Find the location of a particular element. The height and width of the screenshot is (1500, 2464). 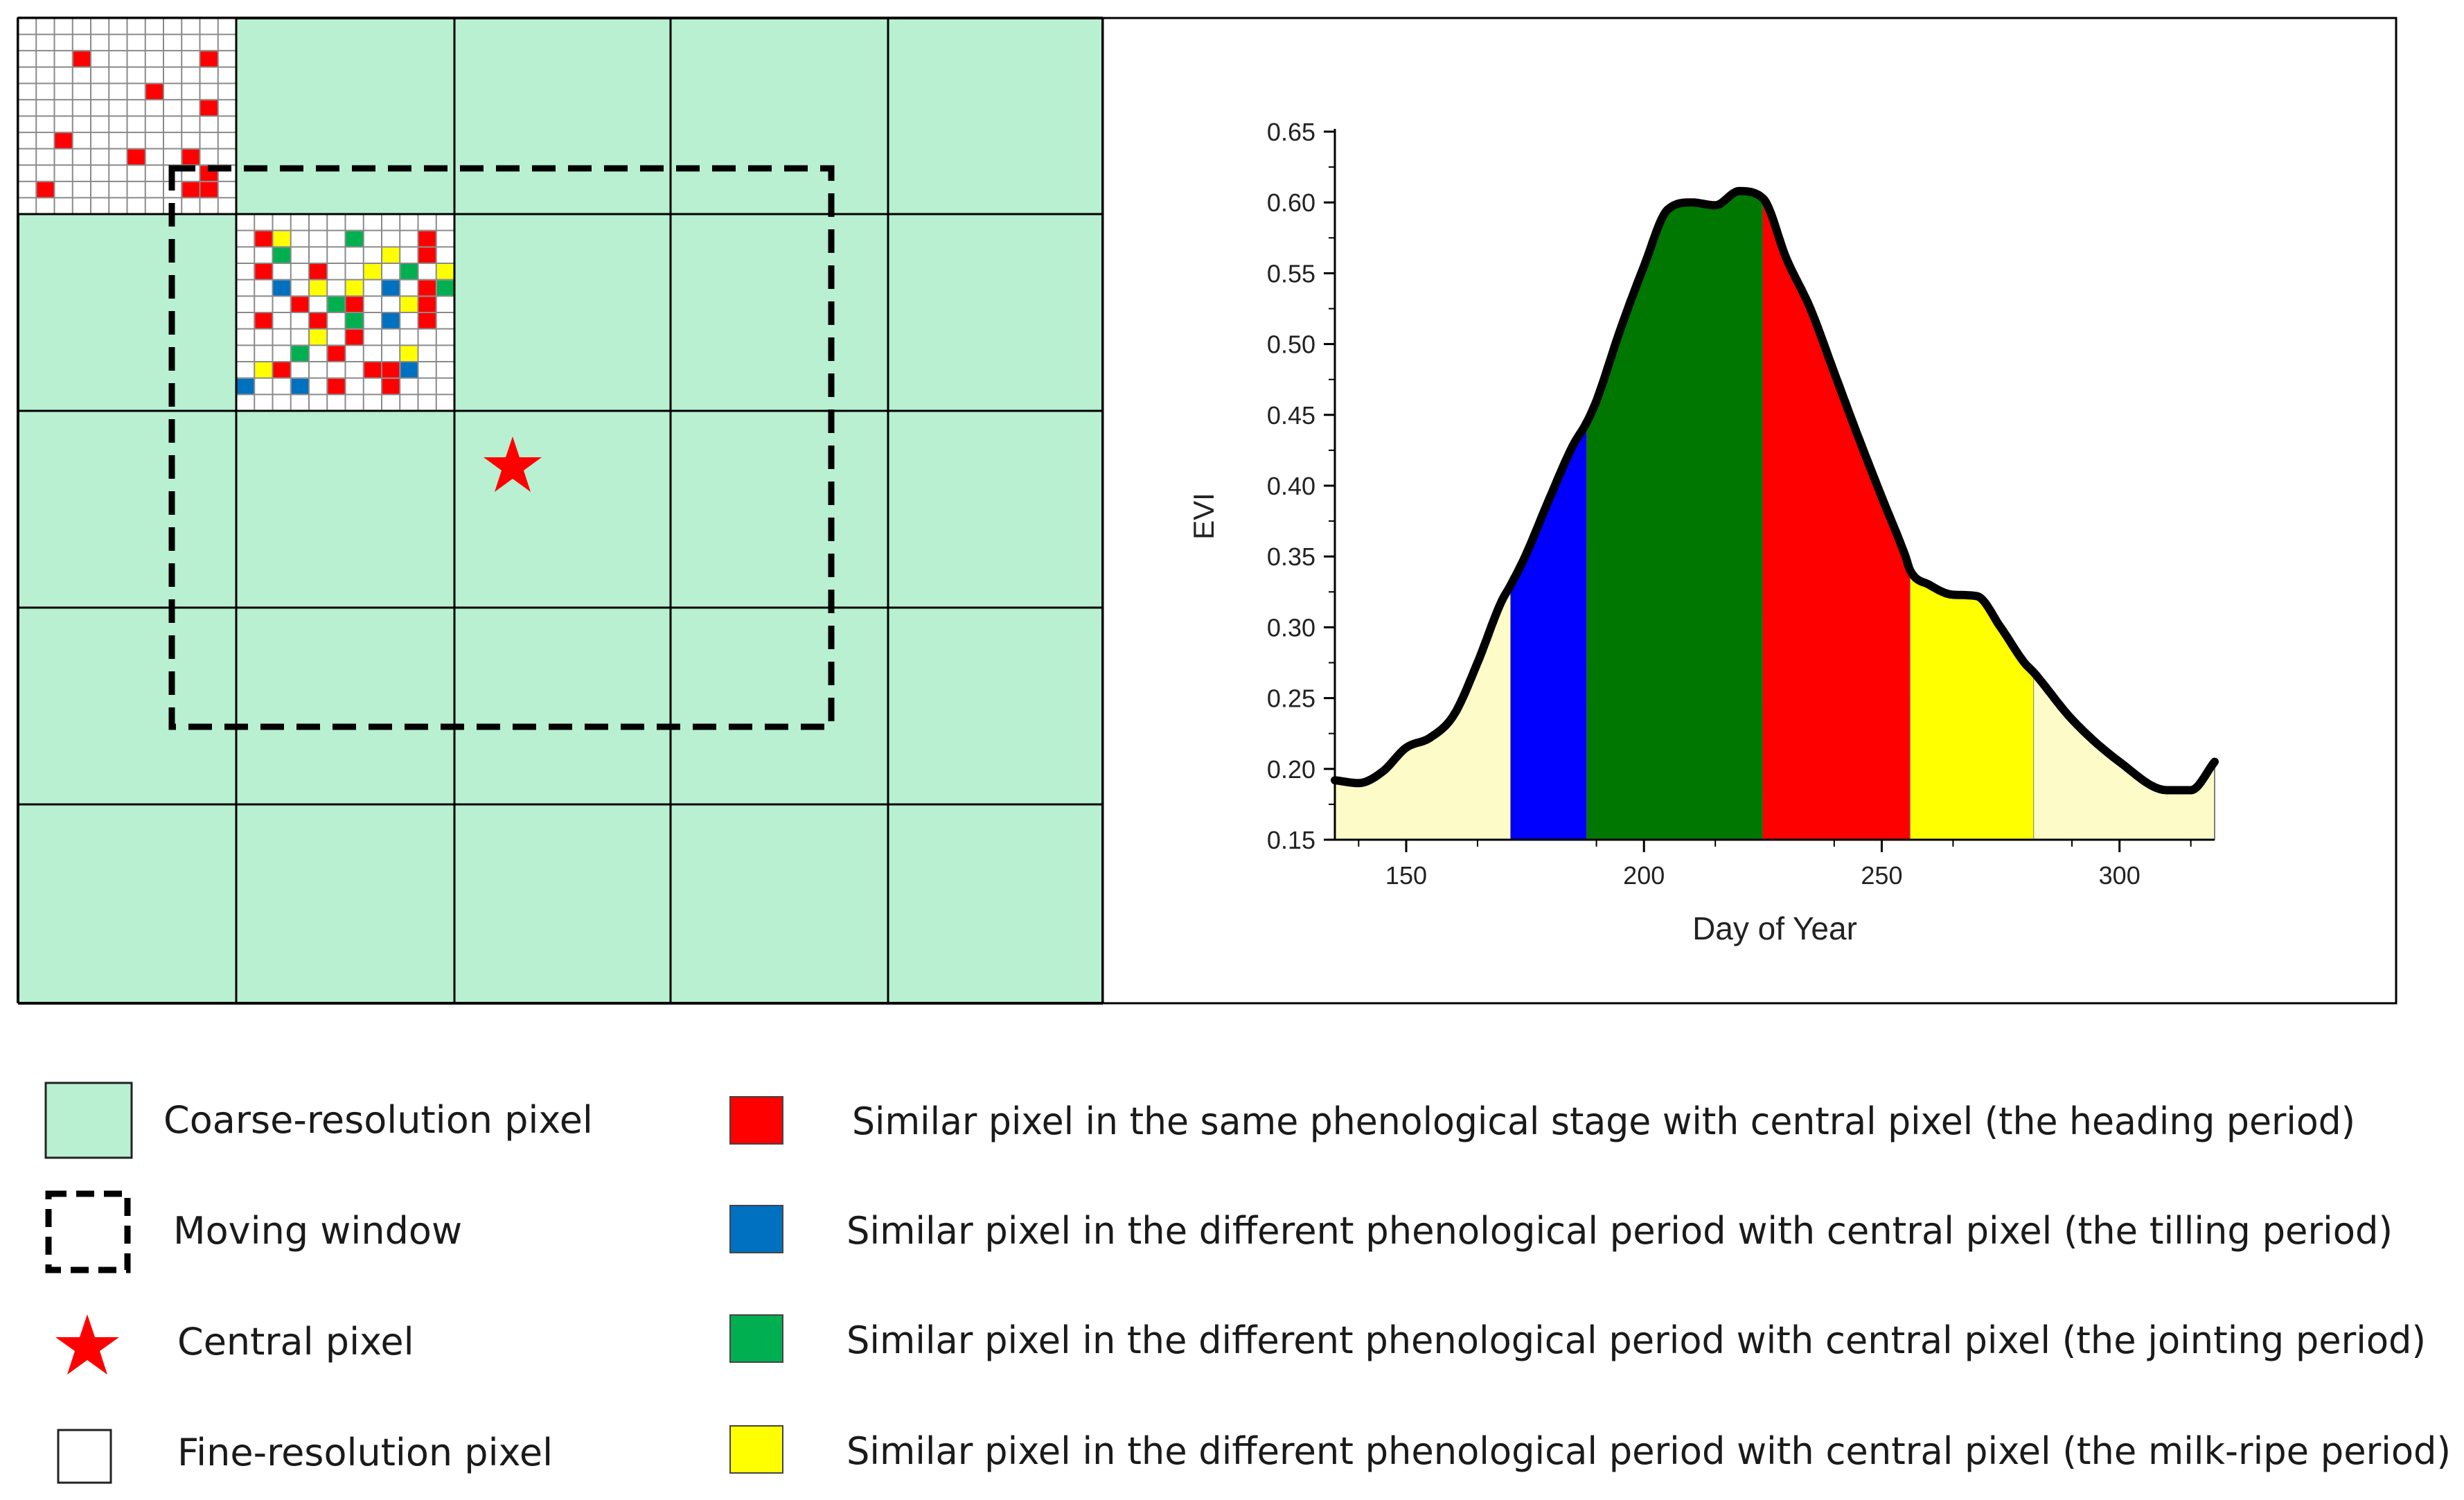

y-tick-label: 0.30 is located at coordinates (1291, 627).